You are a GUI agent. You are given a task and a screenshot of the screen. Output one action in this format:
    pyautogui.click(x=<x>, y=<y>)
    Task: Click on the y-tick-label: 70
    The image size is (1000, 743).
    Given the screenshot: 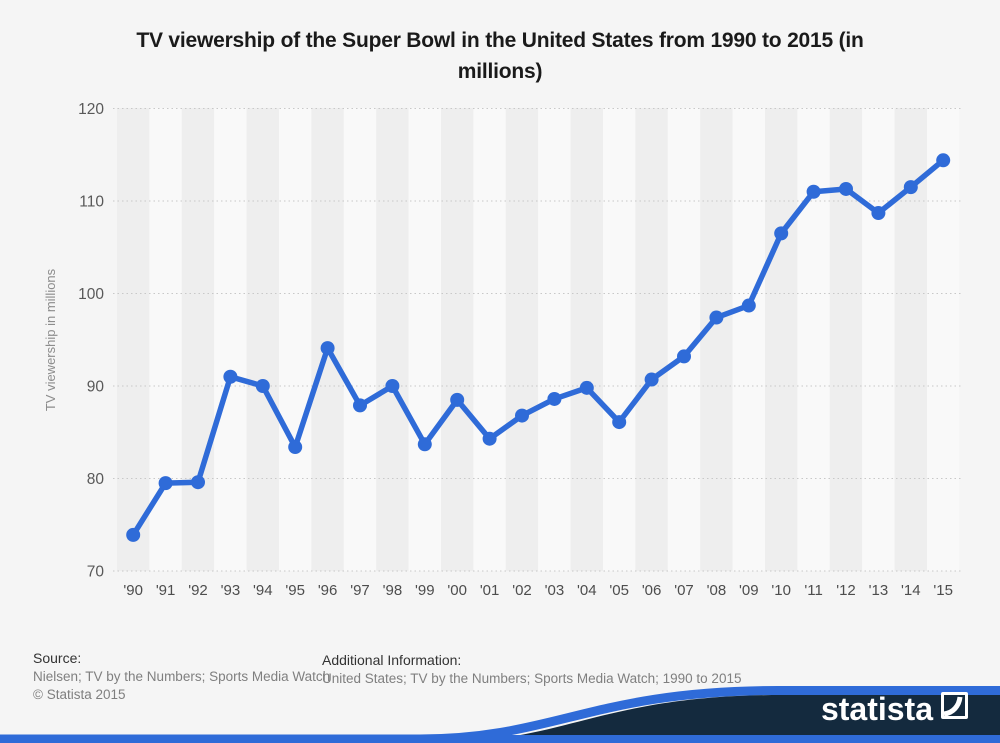 What is the action you would take?
    pyautogui.click(x=96, y=572)
    